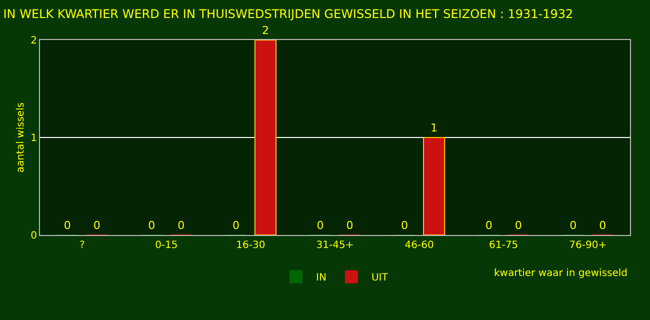  I want to click on data-label: 1, so click(434, 128).